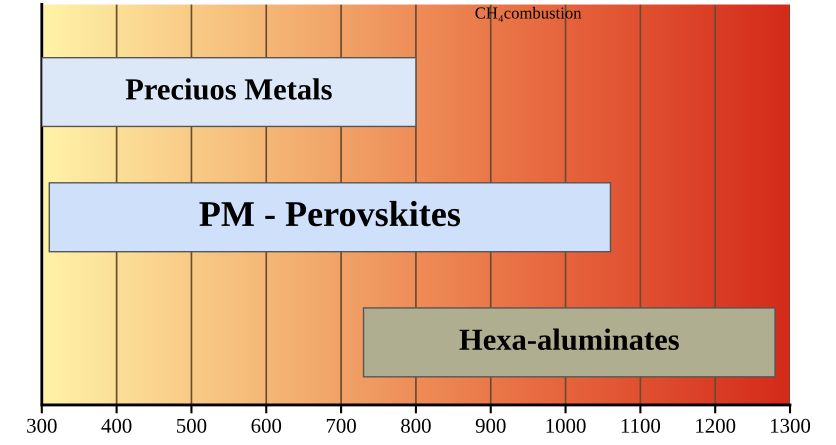 The width and height of the screenshot is (836, 445). What do you see at coordinates (491, 425) in the screenshot?
I see `x-tick-label: 900` at bounding box center [491, 425].